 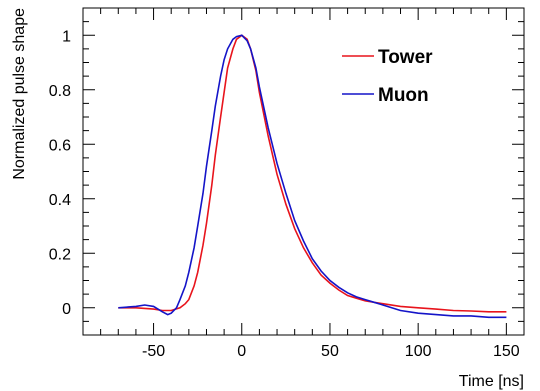 What do you see at coordinates (66, 36) in the screenshot?
I see `y-tick-label: 1` at bounding box center [66, 36].